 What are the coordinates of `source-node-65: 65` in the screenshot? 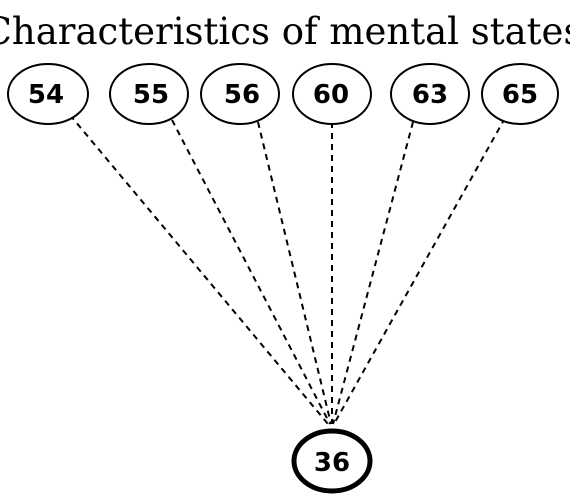 It's located at (520, 94).